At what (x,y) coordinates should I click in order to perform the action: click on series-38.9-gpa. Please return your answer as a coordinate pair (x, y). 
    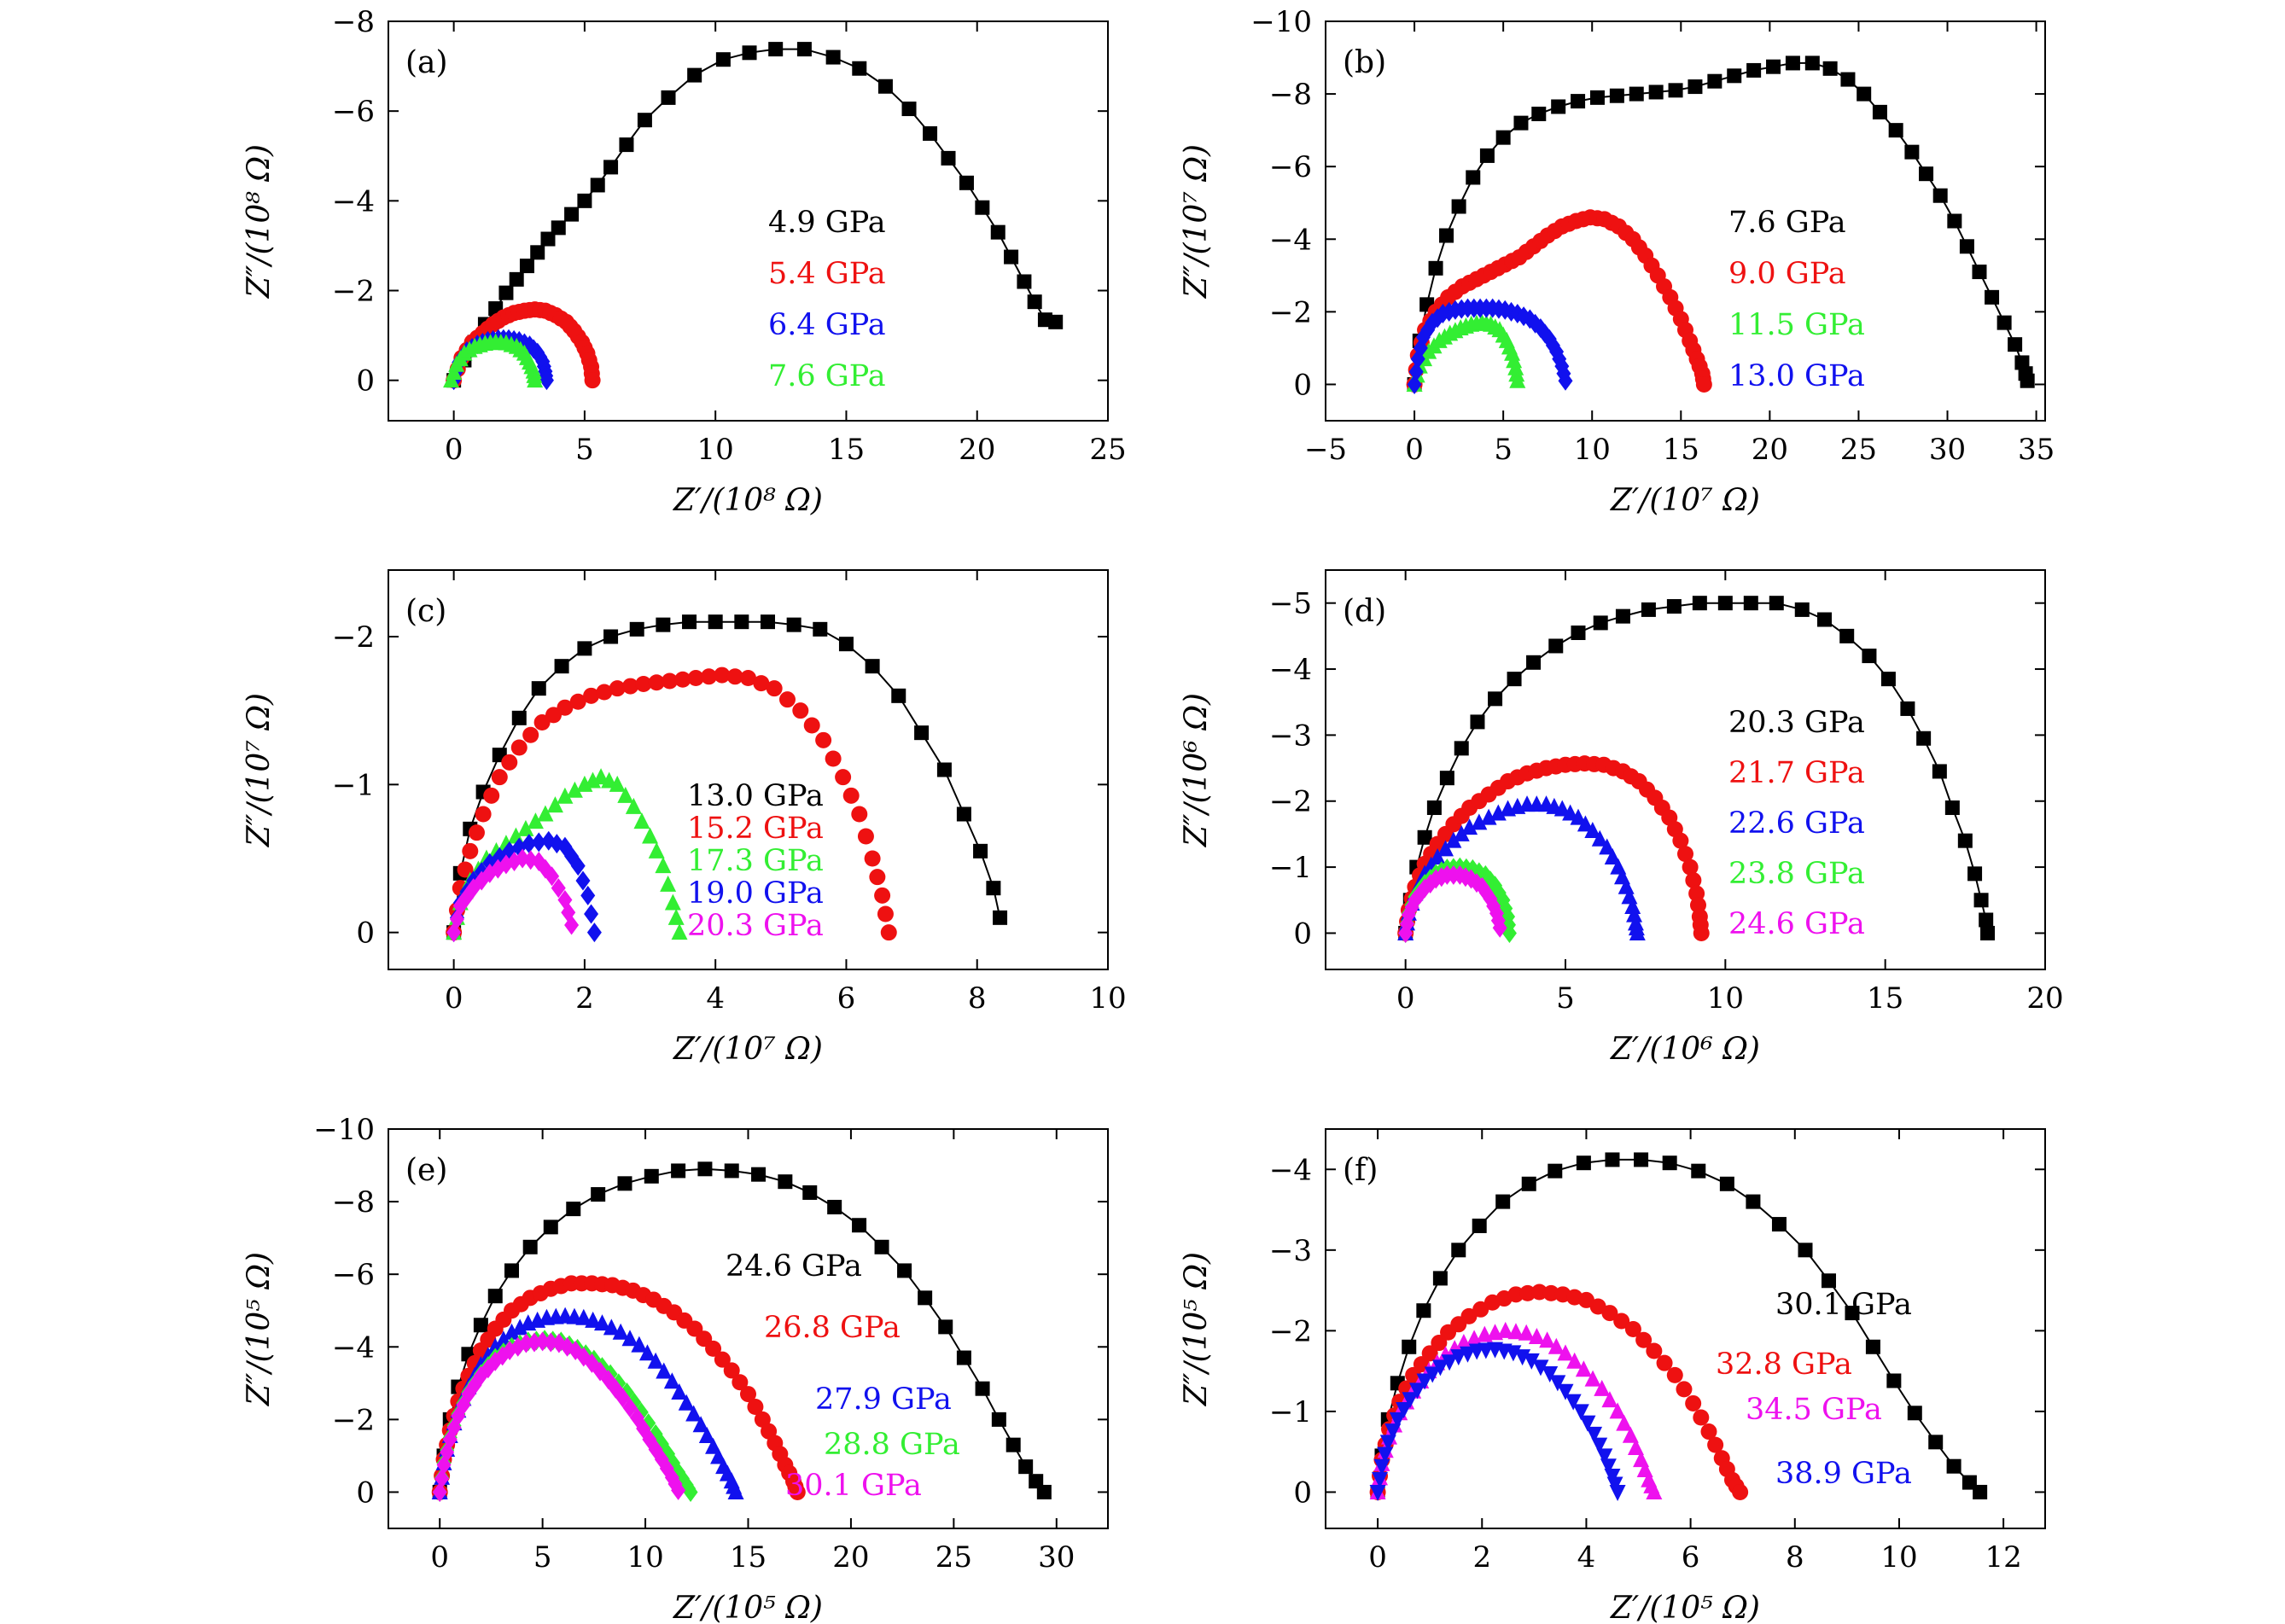
    Looking at the image, I should click on (1497, 1422).